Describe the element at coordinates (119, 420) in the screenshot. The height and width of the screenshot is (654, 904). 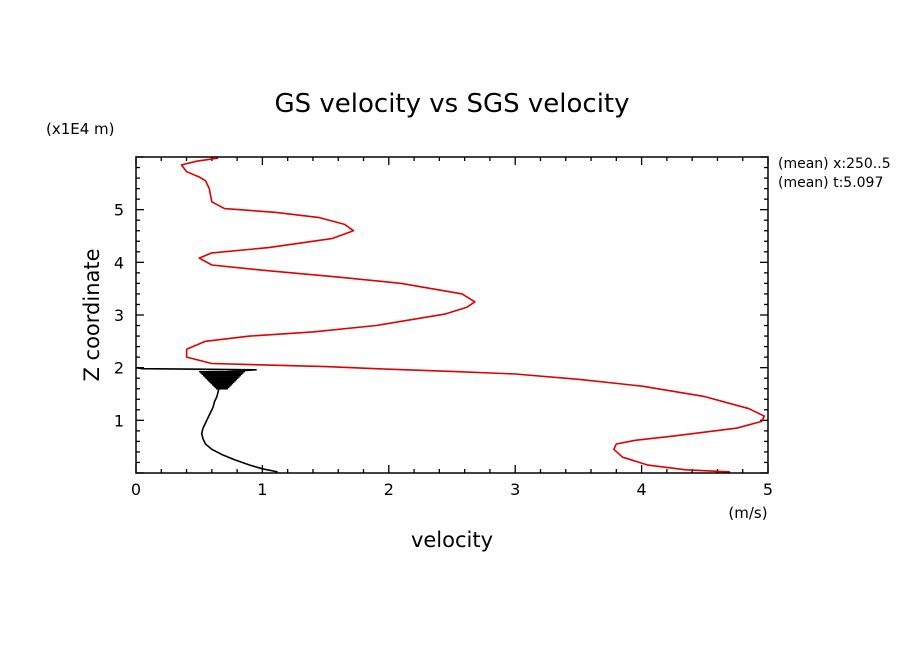
I see `y-tick-label: 1` at that location.